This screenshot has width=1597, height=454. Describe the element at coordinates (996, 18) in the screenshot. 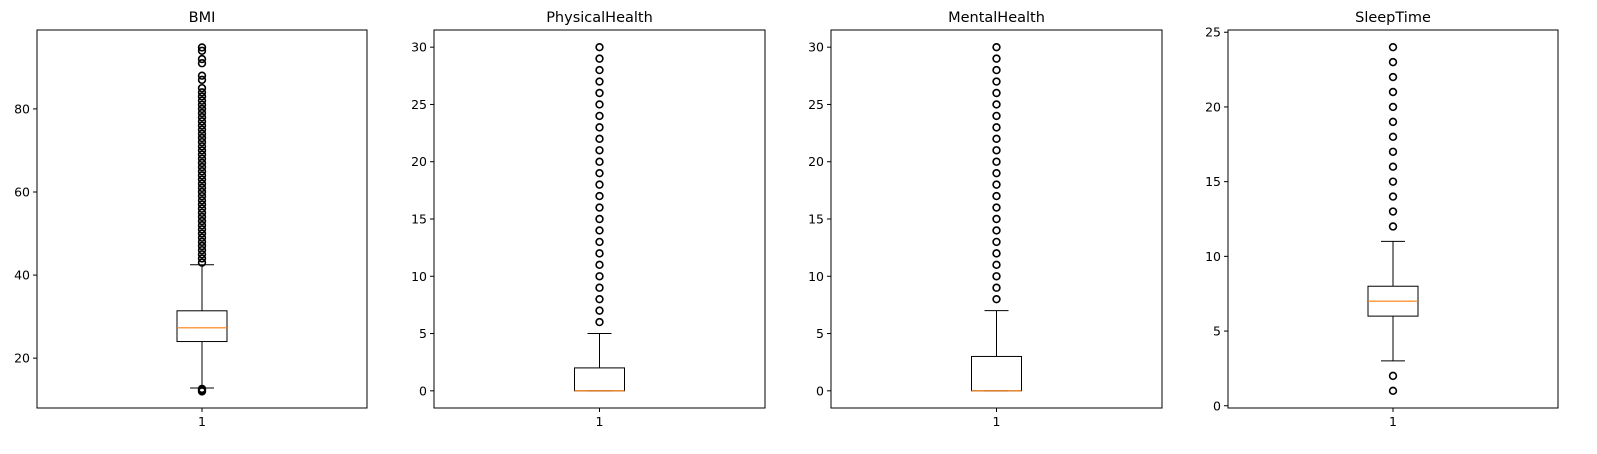

I see `subplot-title: MentalHealth` at that location.